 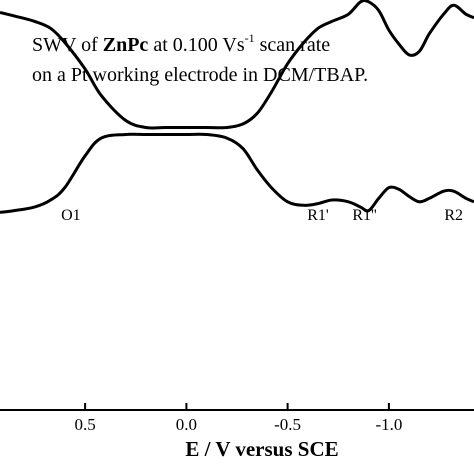 What do you see at coordinates (186, 424) in the screenshot?
I see `x-tick-label-2: 0.0` at bounding box center [186, 424].